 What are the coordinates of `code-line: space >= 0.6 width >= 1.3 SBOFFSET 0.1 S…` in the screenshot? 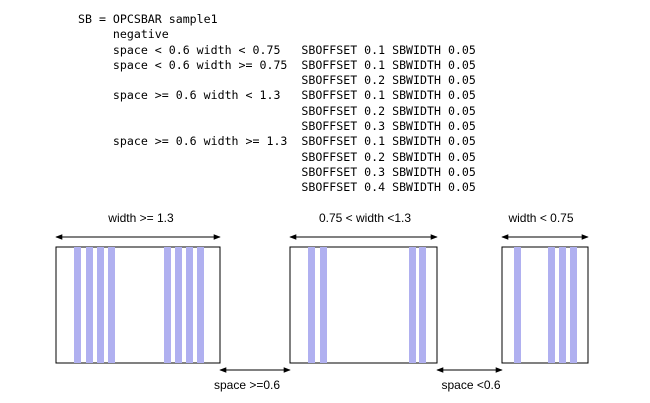 It's located at (277, 141).